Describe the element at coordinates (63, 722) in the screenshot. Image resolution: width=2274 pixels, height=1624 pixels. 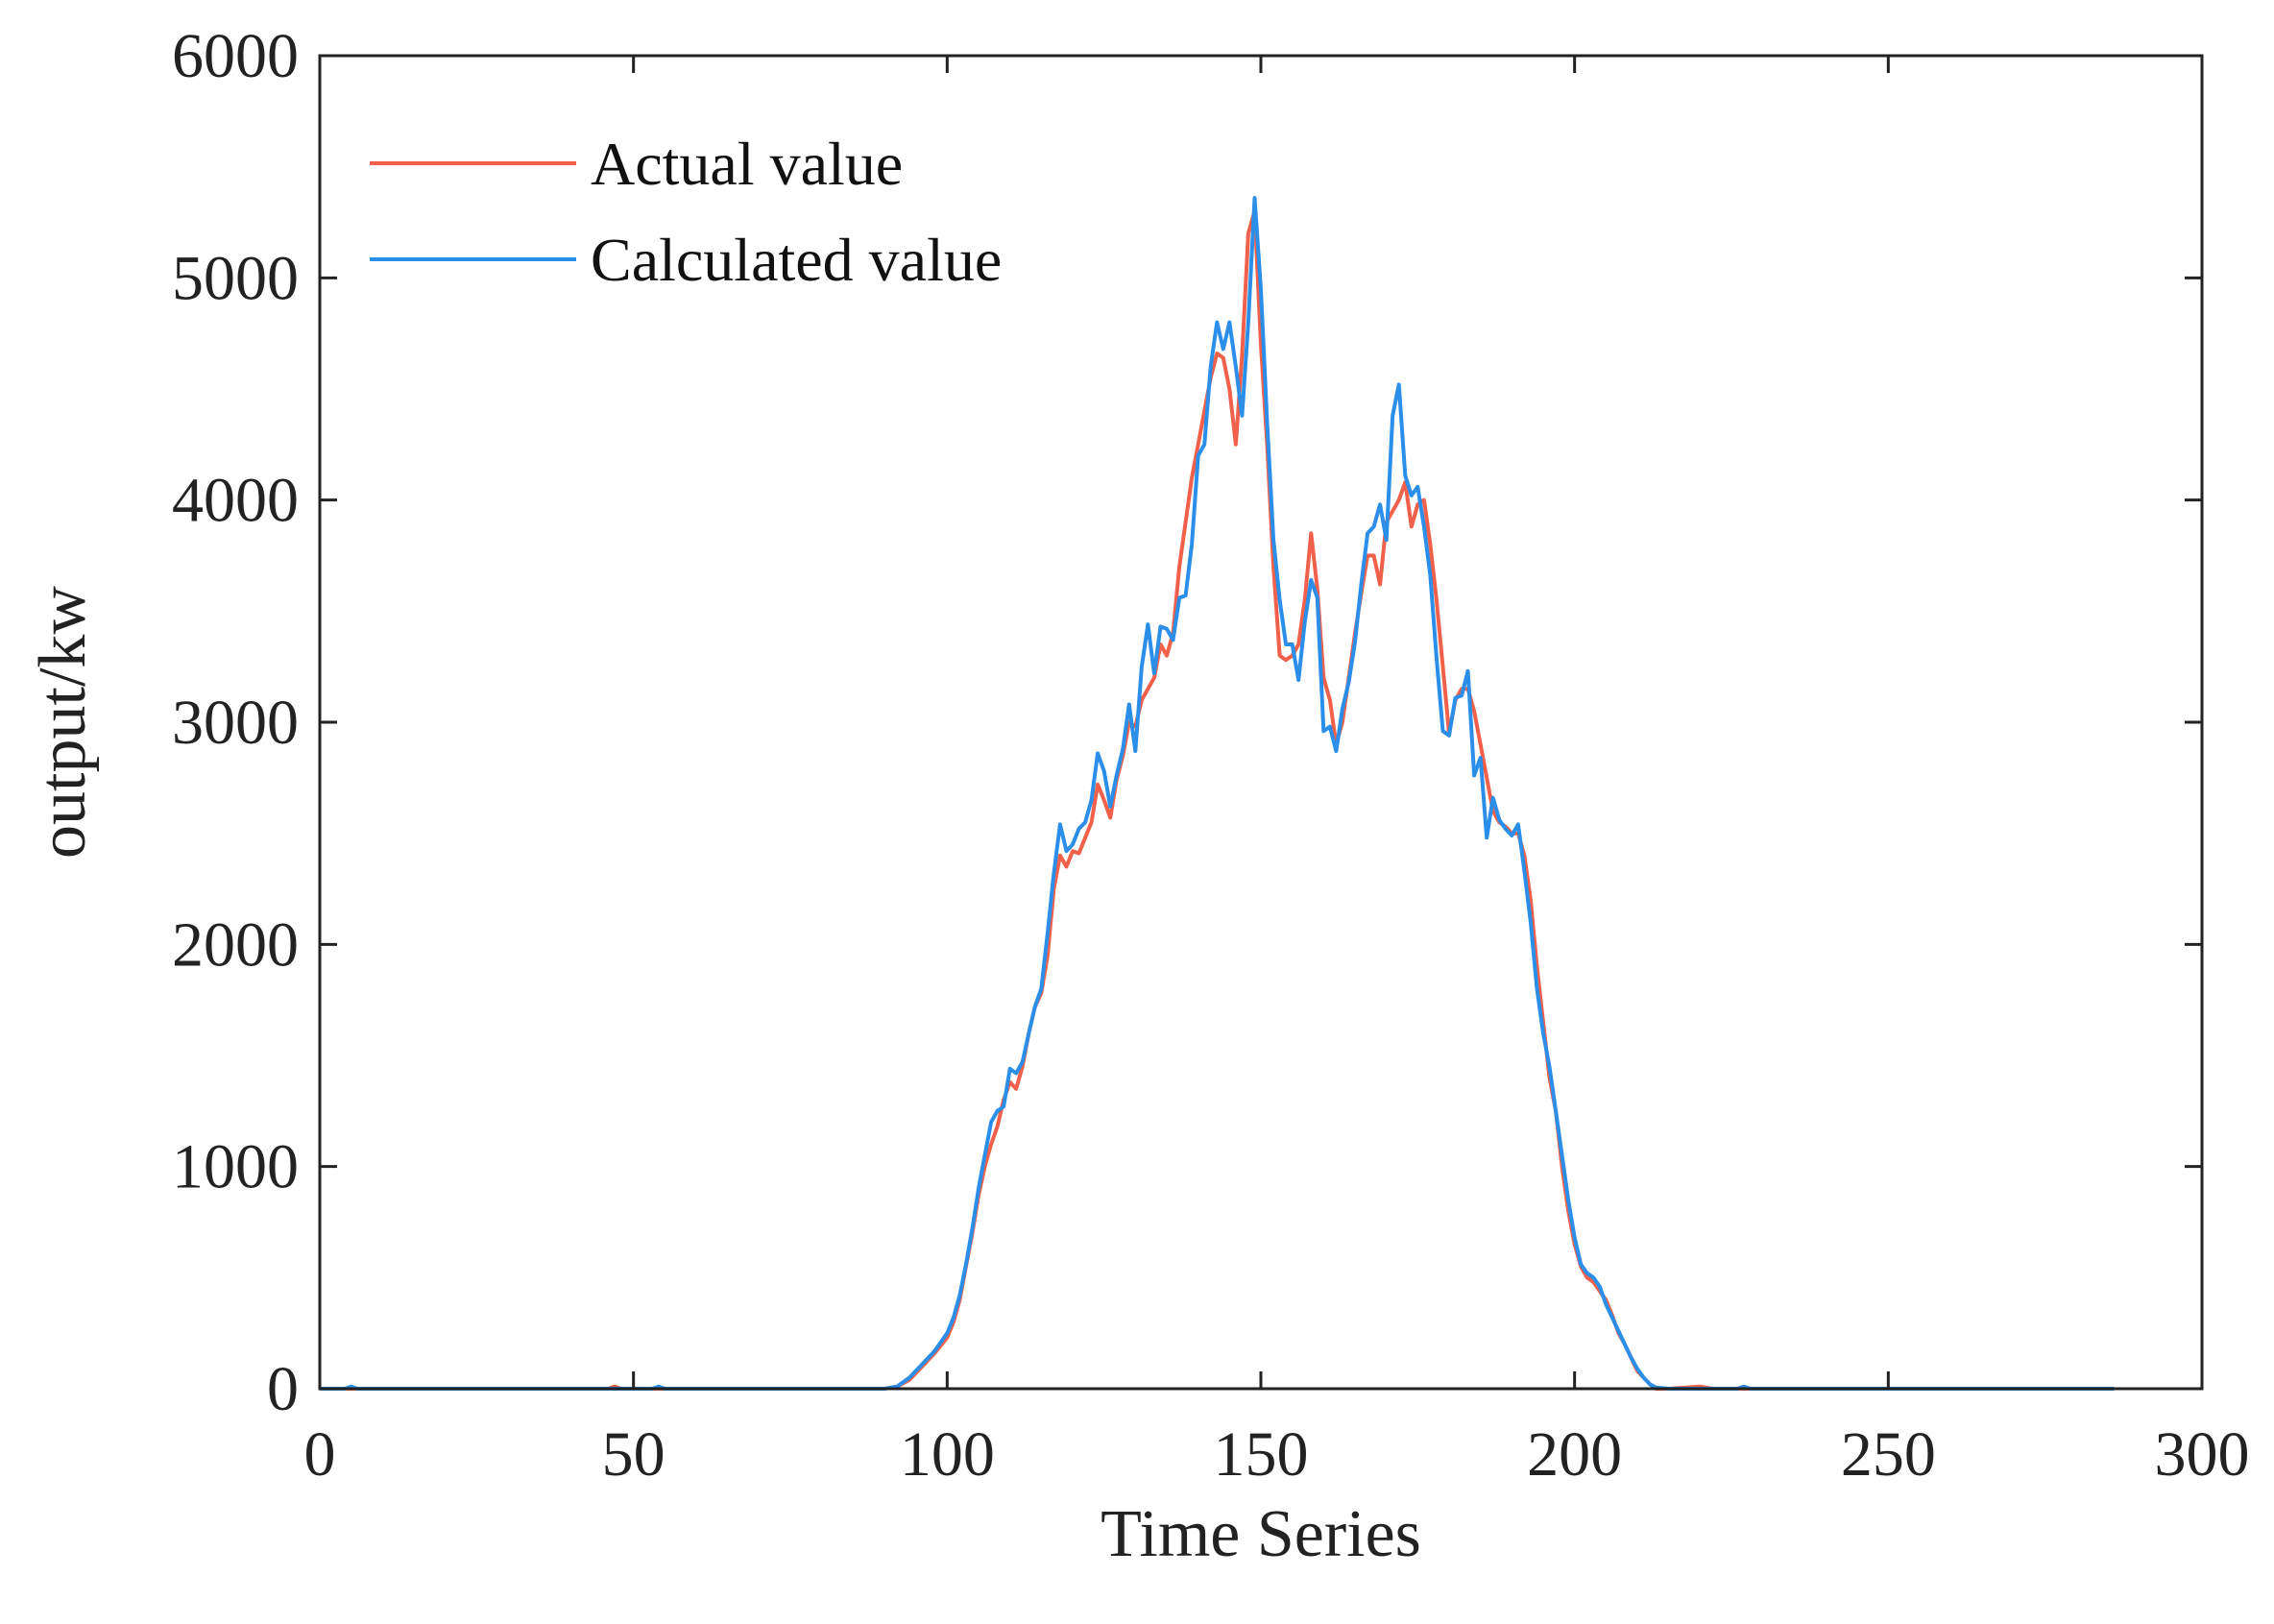
I see `y-axis-title: output/kw` at that location.